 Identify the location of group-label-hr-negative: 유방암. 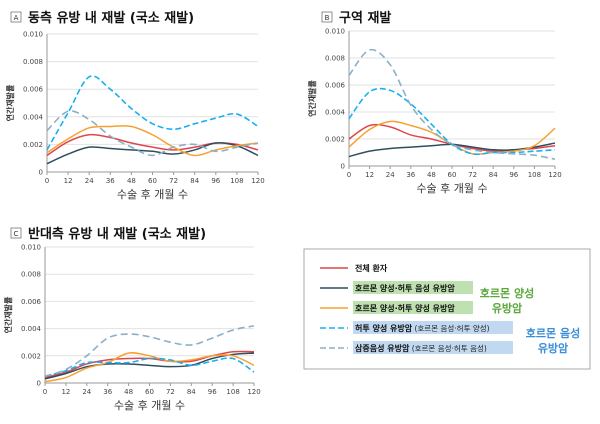
(553, 348).